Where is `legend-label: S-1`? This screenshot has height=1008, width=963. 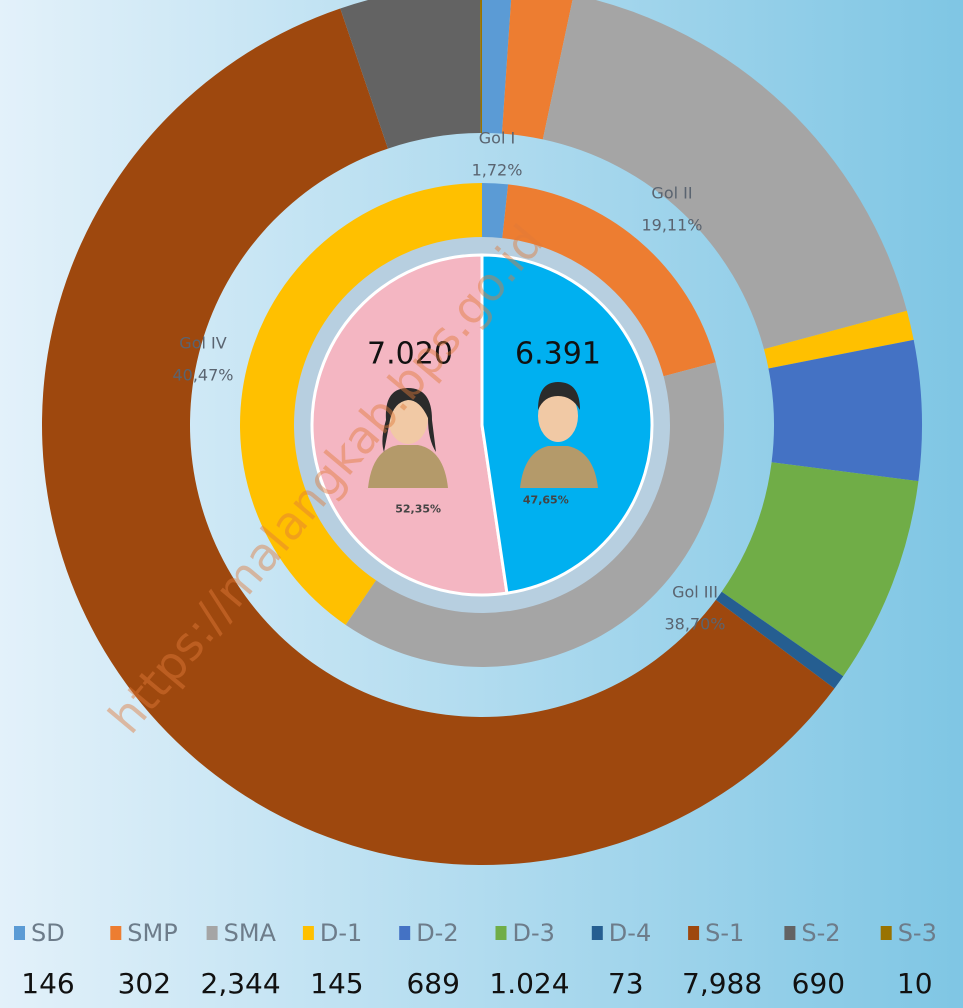
legend-label: S-1 is located at coordinates (724, 933).